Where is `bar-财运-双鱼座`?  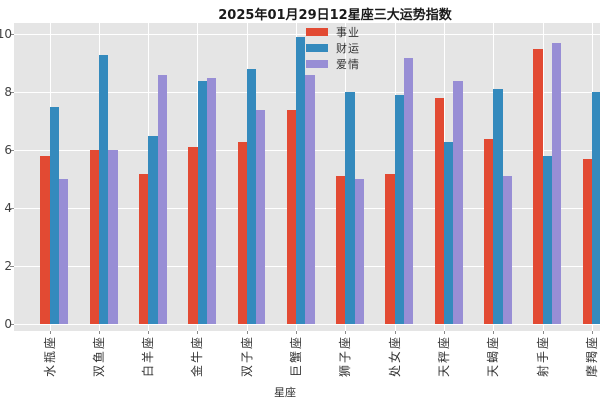 bar-财运-双鱼座 is located at coordinates (103, 189).